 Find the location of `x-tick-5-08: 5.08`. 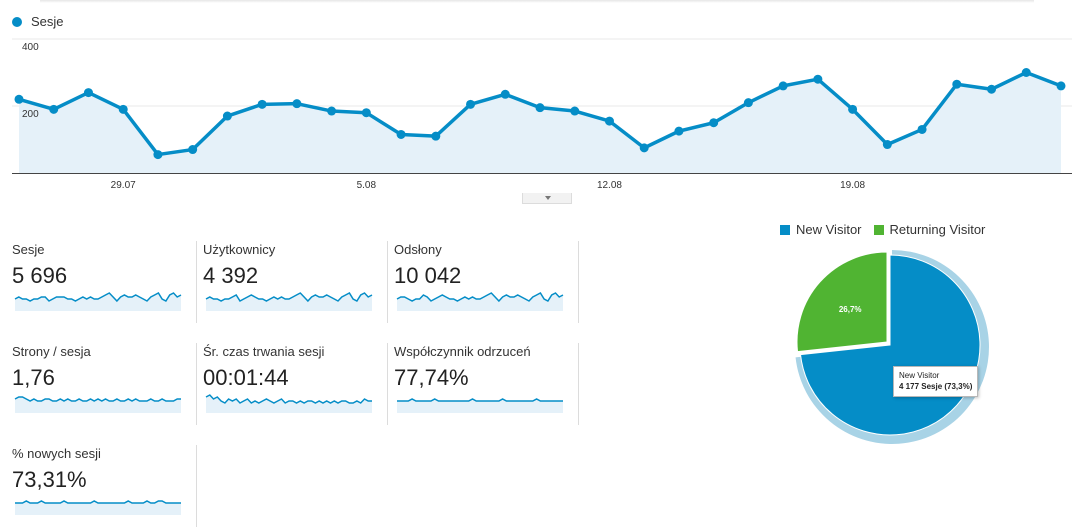

x-tick-5-08: 5.08 is located at coordinates (367, 185).